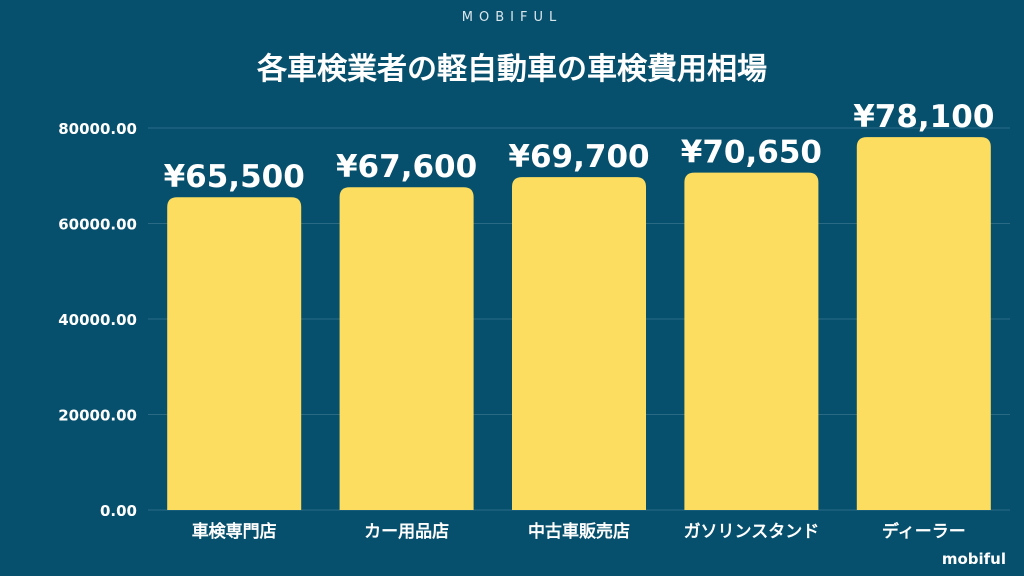 This screenshot has width=1024, height=576. Describe the element at coordinates (578, 157) in the screenshot. I see `data-label: ¥69,700` at that location.